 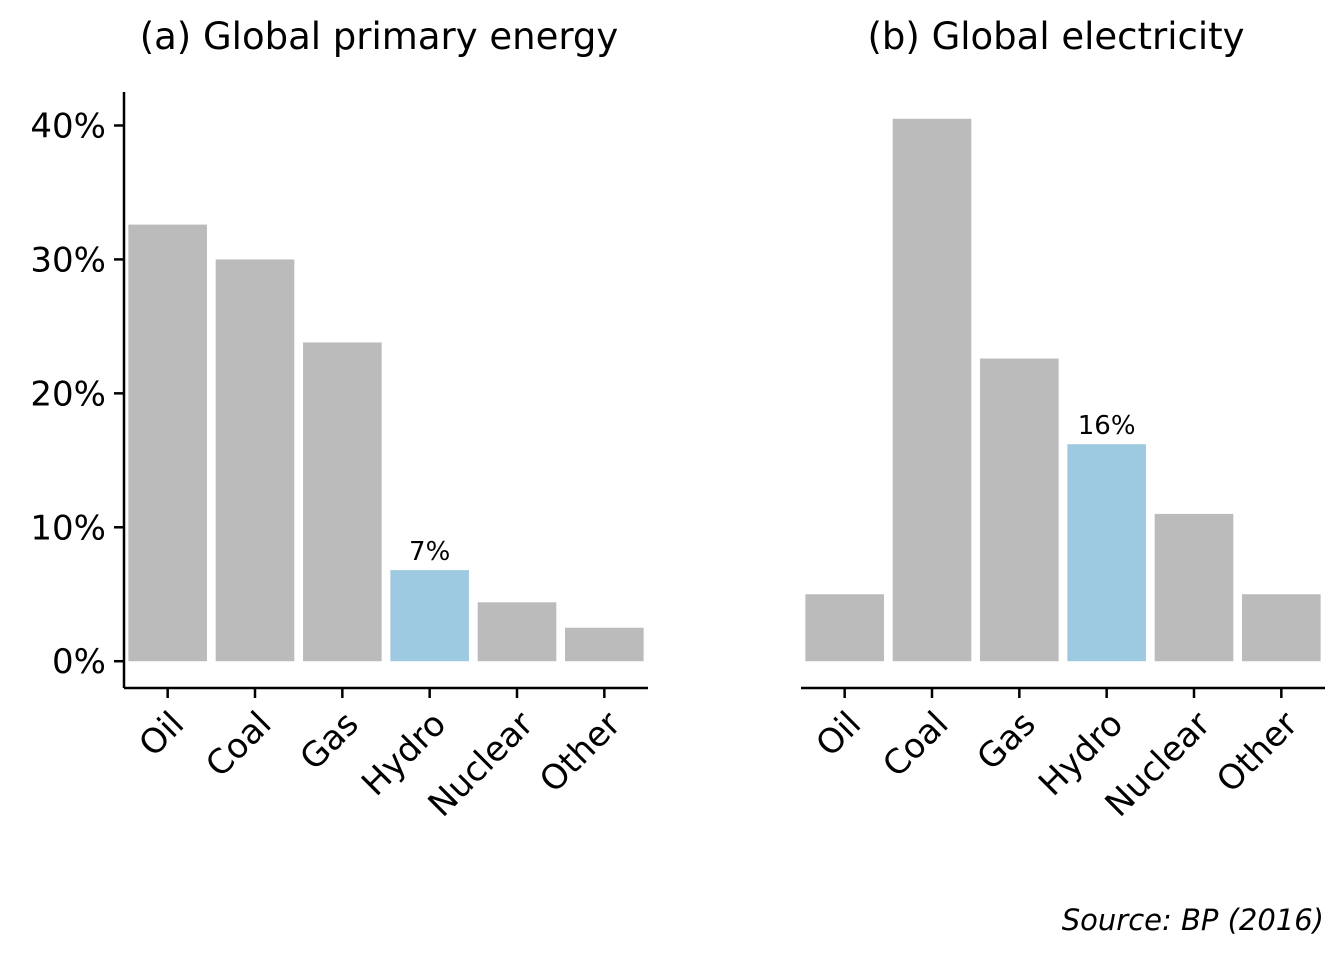 What do you see at coordinates (1055, 36) in the screenshot?
I see `panel-title: (b) Global electricity` at bounding box center [1055, 36].